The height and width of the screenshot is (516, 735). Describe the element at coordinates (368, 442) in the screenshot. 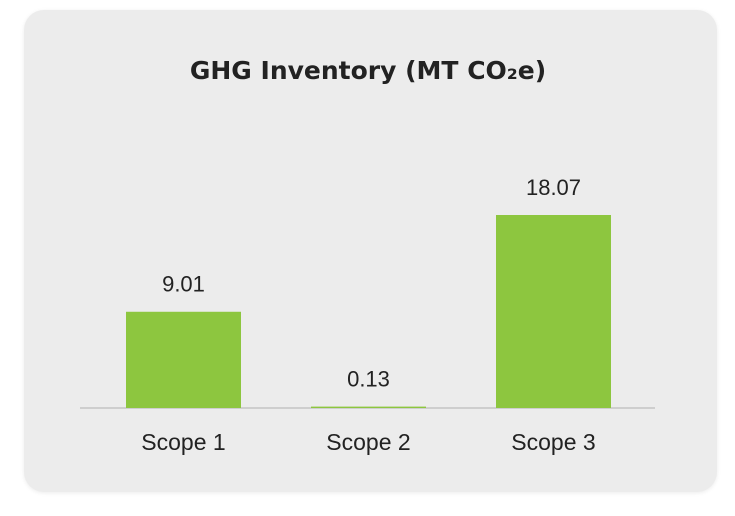

I see `x-tick-label: Scope 2` at that location.